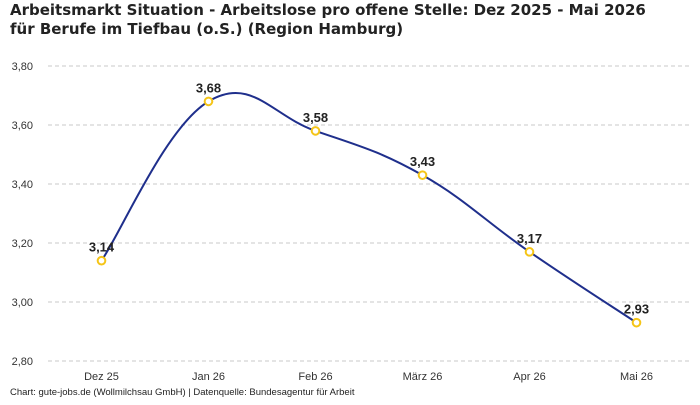  What do you see at coordinates (529, 238) in the screenshot?
I see `data-label-4: 3,17` at bounding box center [529, 238].